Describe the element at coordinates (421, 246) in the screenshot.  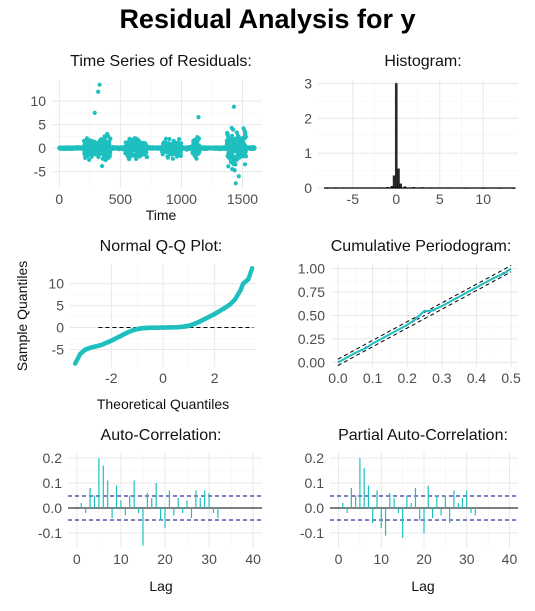
I see `panel-title: Cumulative Periodogram:` at that location.